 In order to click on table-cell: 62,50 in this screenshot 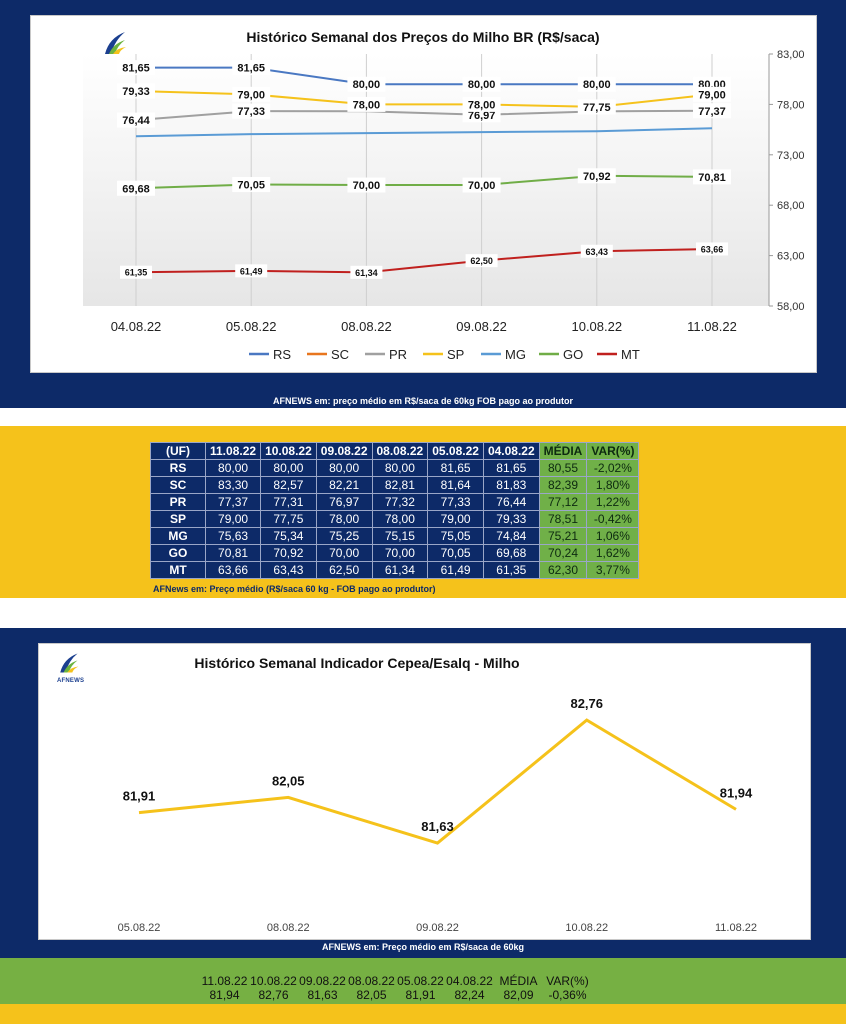, I will do `click(344, 570)`.